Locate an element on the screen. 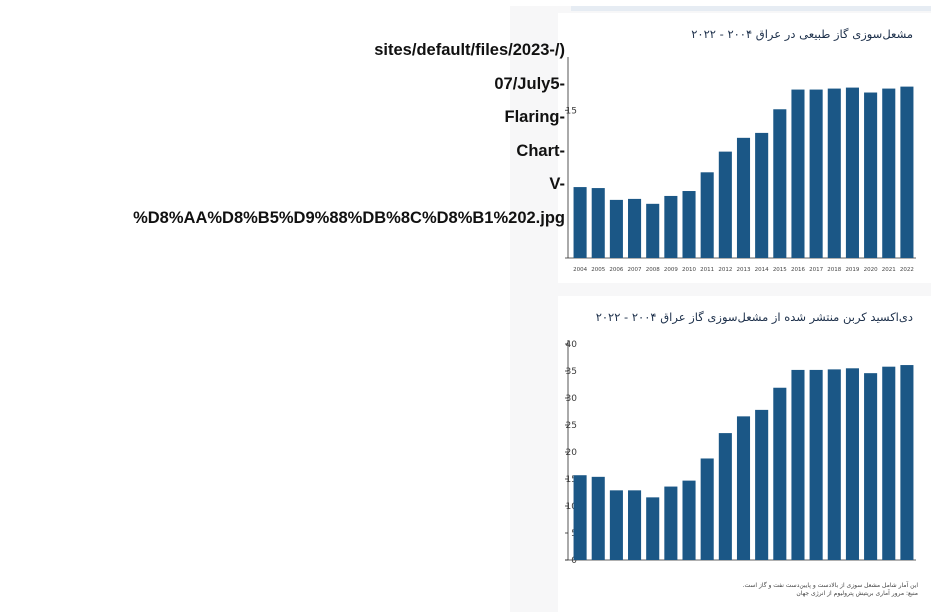 This screenshot has height=612, width=931. x-tick-label: 2006 is located at coordinates (616, 270).